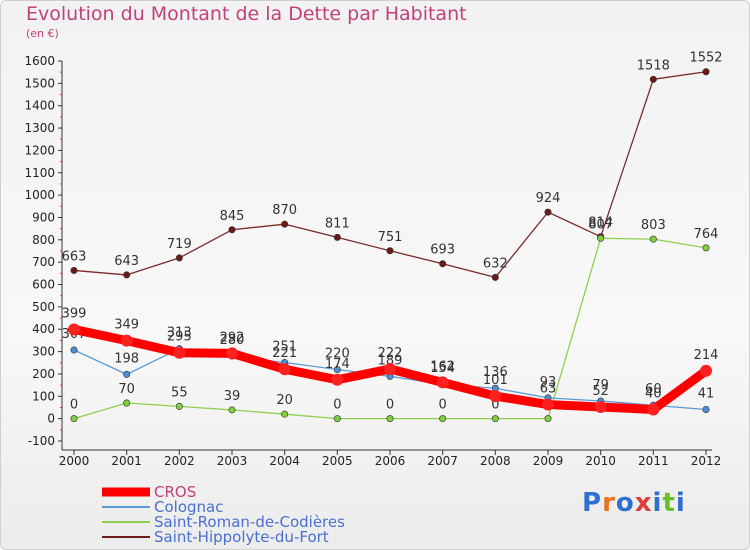  Describe the element at coordinates (232, 216) in the screenshot. I see `data-label: 845` at that location.